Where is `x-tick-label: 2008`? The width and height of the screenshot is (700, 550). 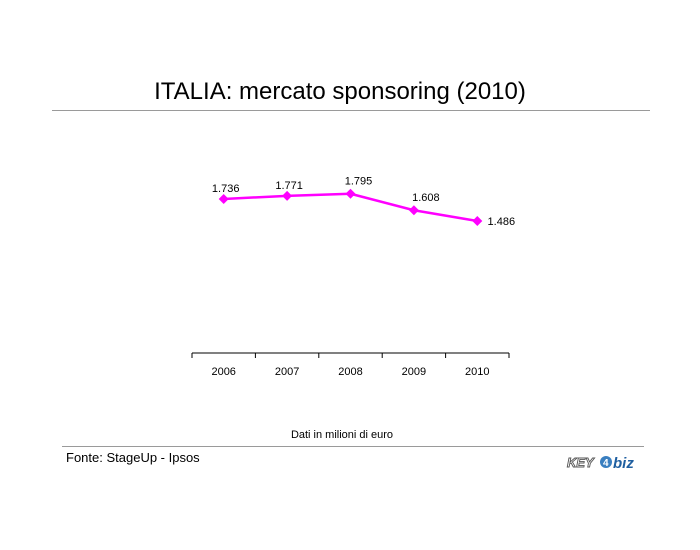 x-tick-label: 2008 is located at coordinates (350, 372).